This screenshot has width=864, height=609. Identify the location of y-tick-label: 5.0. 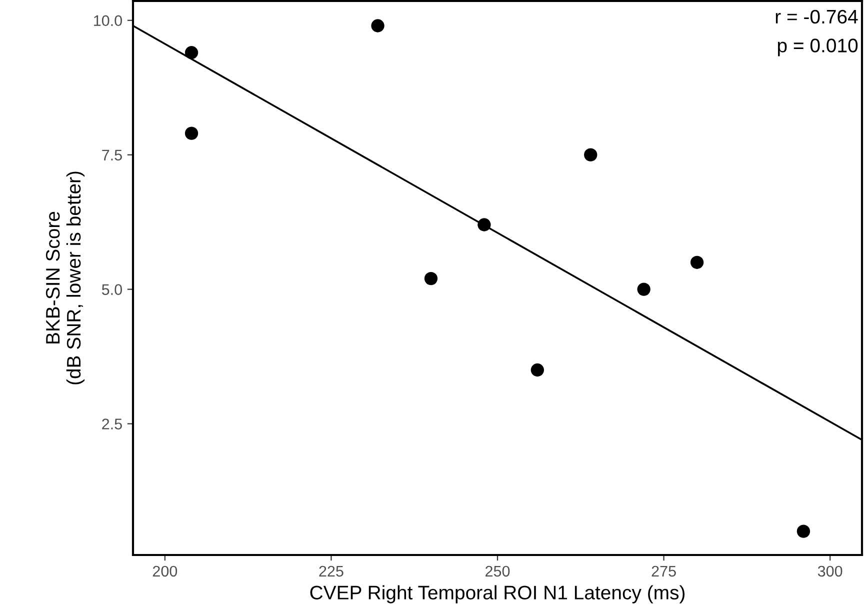
(112, 289).